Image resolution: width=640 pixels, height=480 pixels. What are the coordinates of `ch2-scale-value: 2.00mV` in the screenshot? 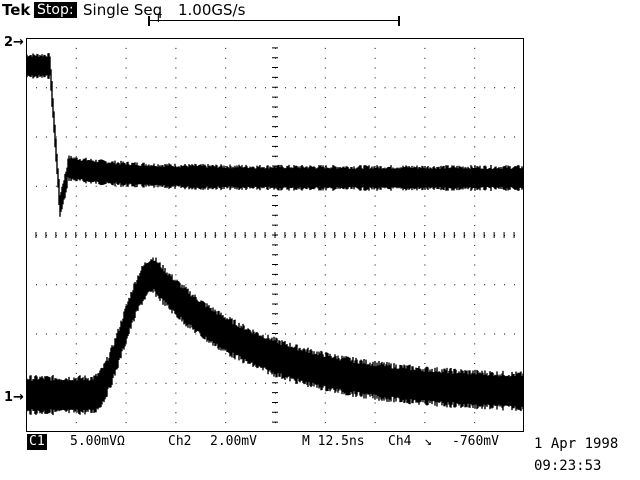 It's located at (233, 441).